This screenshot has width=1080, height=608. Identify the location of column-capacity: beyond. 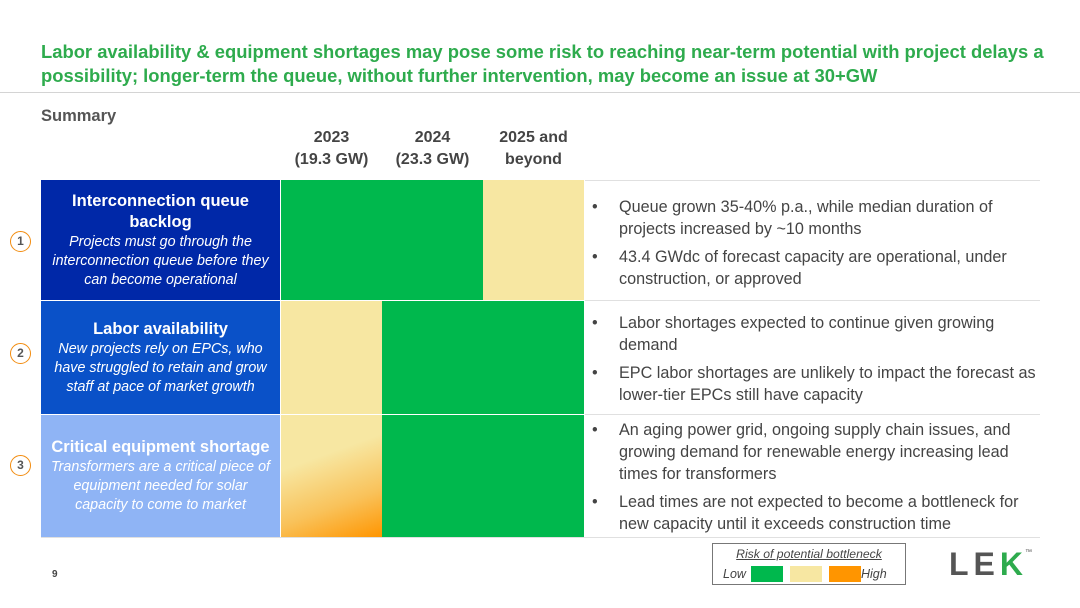
(533, 159).